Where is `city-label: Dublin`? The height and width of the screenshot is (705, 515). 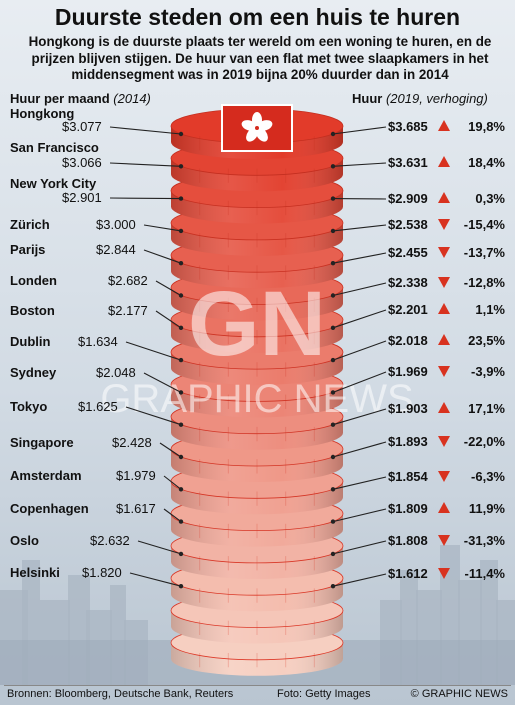
city-label: Dublin is located at coordinates (30, 341).